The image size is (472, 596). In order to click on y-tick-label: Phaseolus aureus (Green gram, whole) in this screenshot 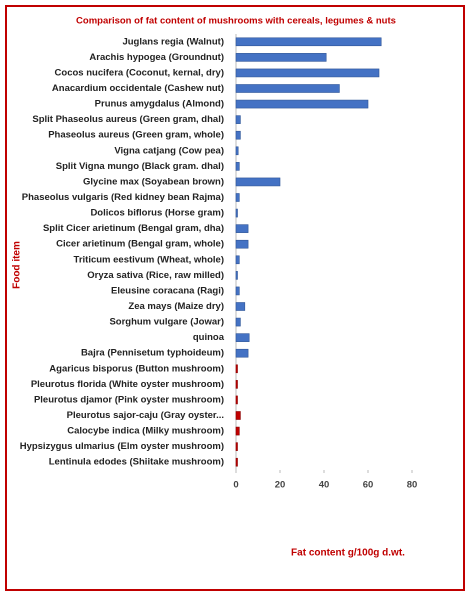, I will do `click(136, 135)`.